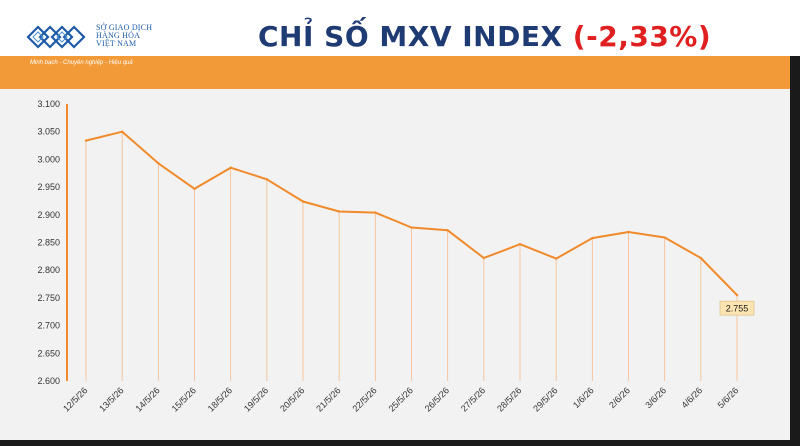 This screenshot has height=446, width=800. Describe the element at coordinates (124, 27) in the screenshot. I see `org-line-1: SỞ GIAO DỊCH` at that location.